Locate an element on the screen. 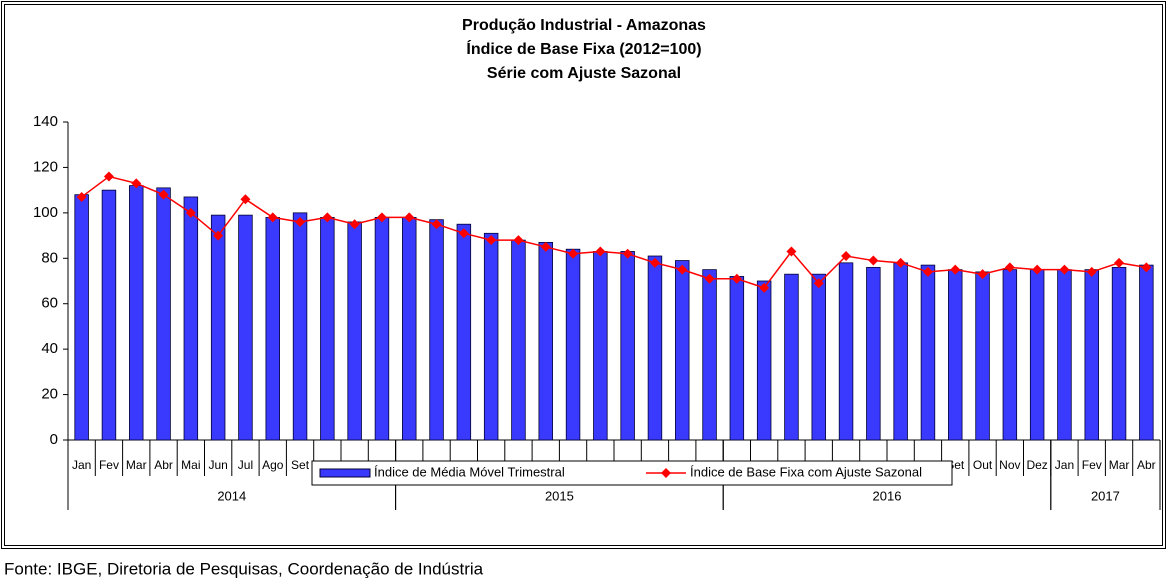  y-tick-label: 80 is located at coordinates (49, 257).